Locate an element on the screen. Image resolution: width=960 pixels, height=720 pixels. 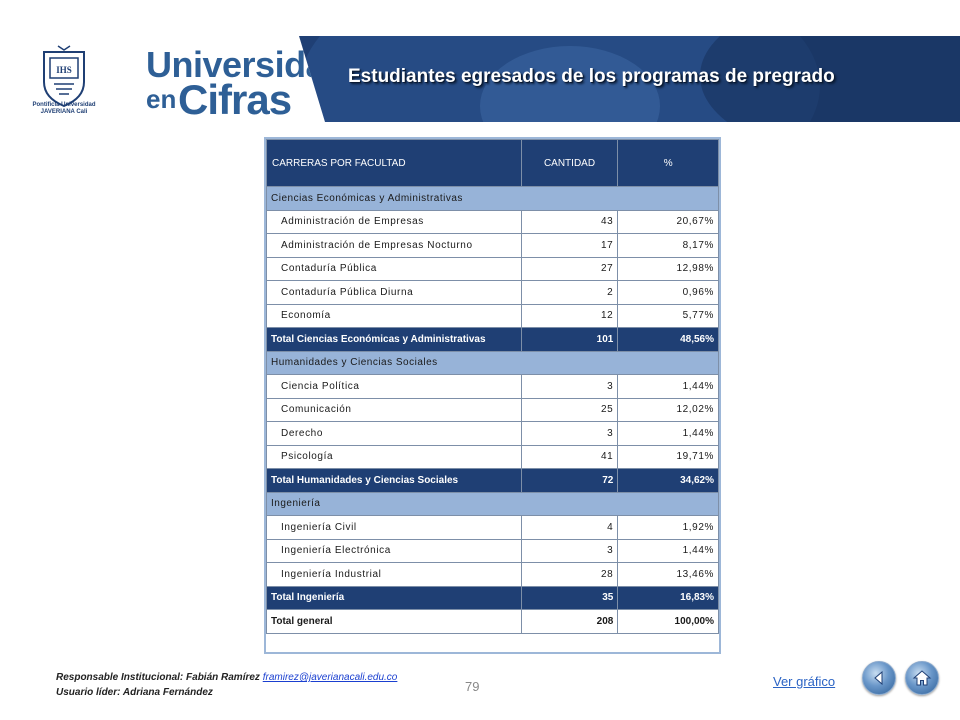
program-pct: 20,67% is located at coordinates (668, 221).